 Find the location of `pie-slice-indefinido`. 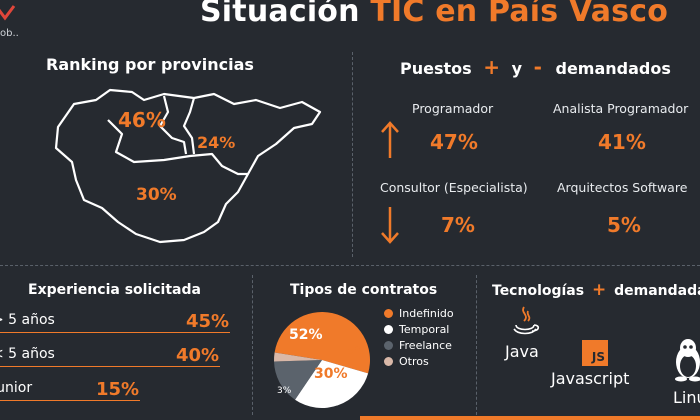

pie-slice-indefinido is located at coordinates (322, 342).